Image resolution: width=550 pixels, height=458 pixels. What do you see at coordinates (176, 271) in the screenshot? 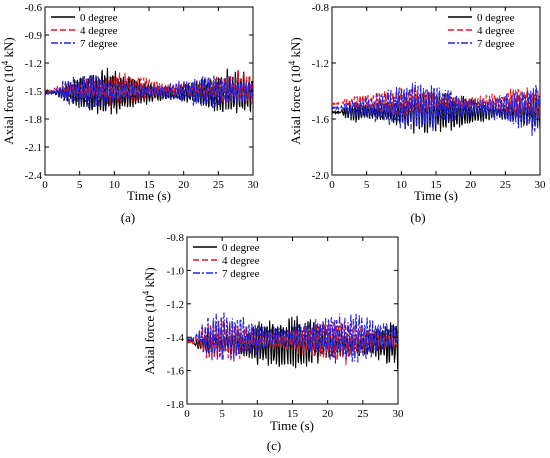
I see `y-tick-label: -1.0` at bounding box center [176, 271].